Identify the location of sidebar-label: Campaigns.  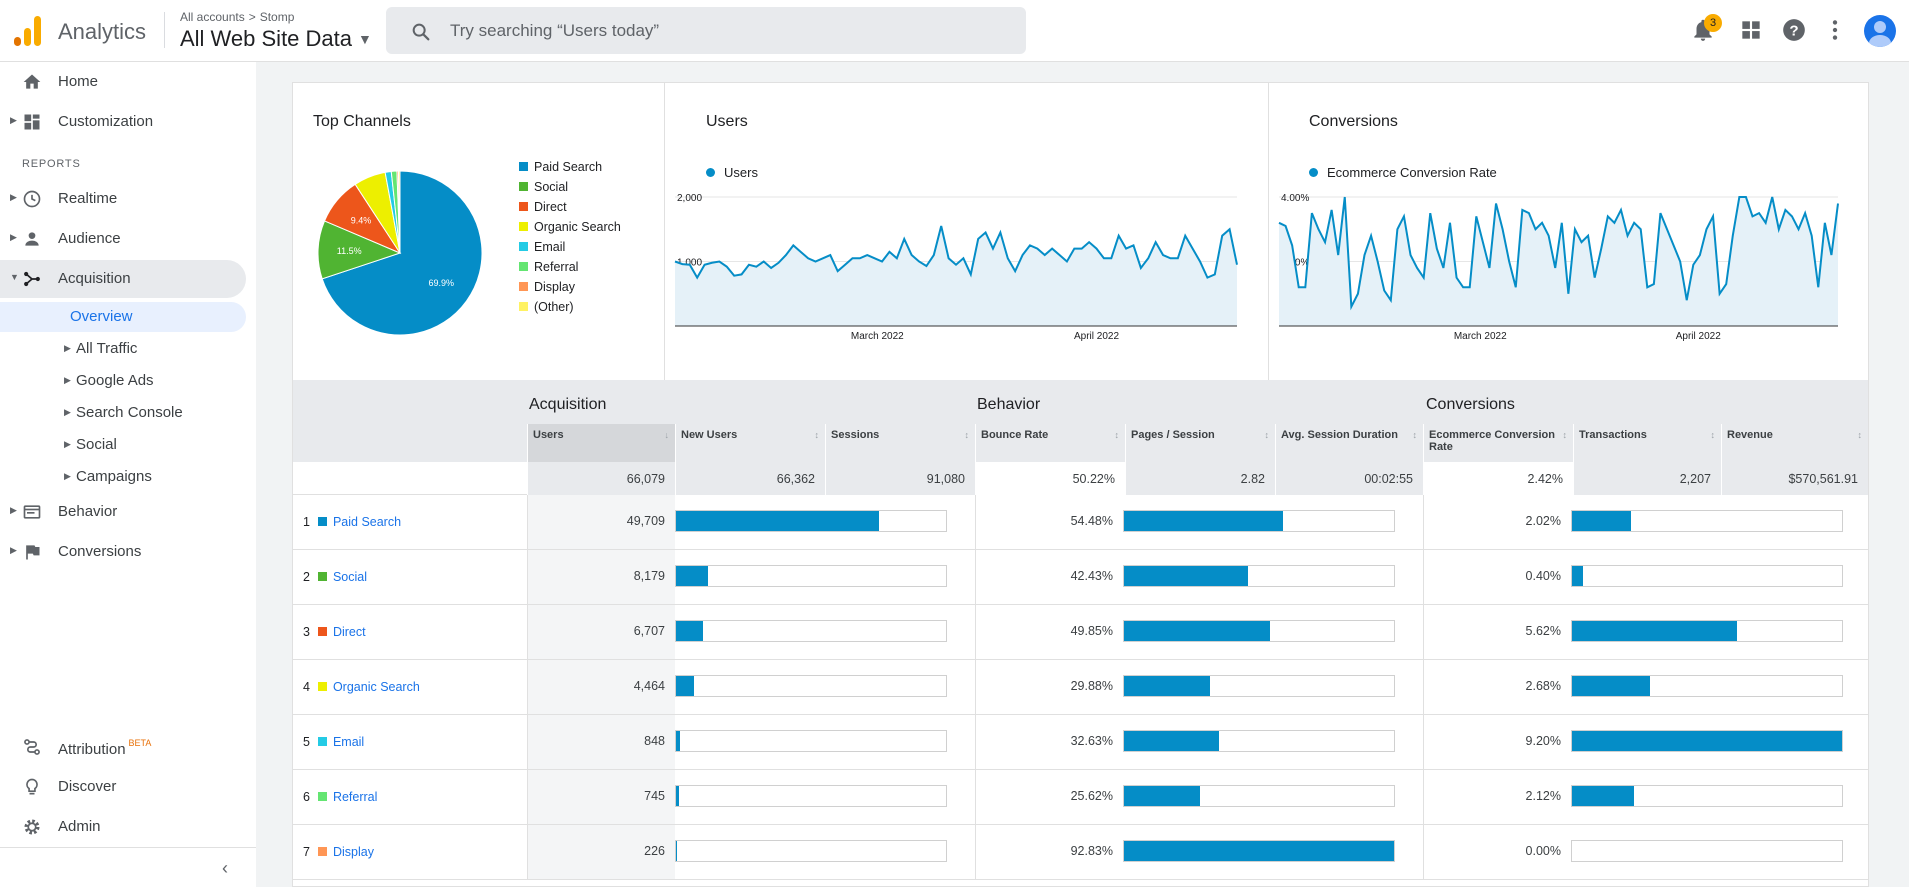
(114, 476).